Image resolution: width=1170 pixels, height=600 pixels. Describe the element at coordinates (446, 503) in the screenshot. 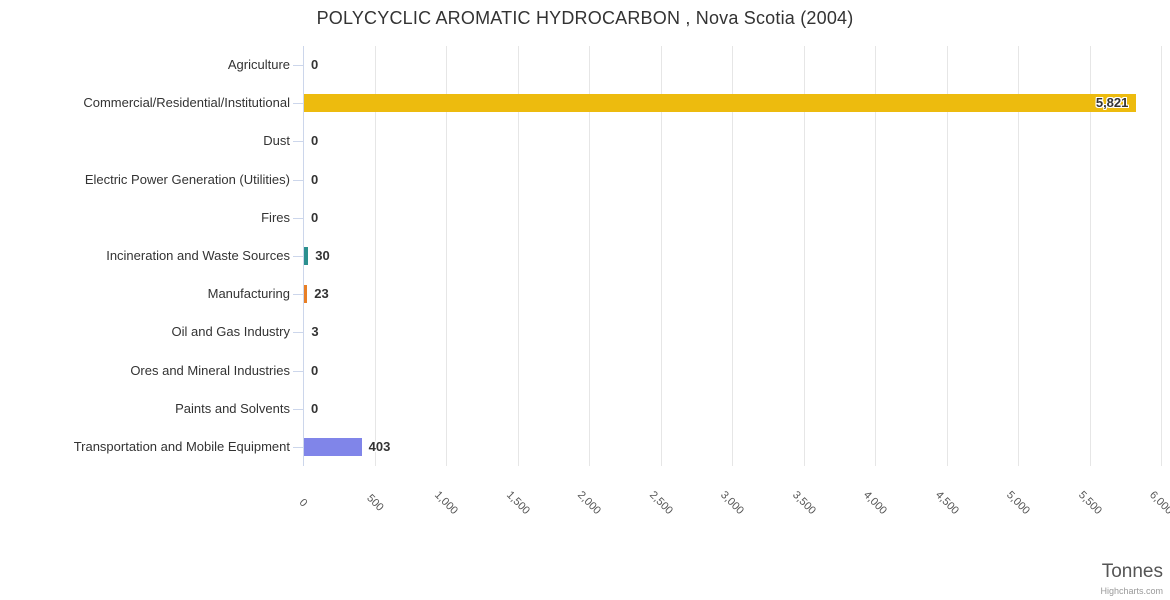

I see `x-axis-tick-label: 1,000` at that location.